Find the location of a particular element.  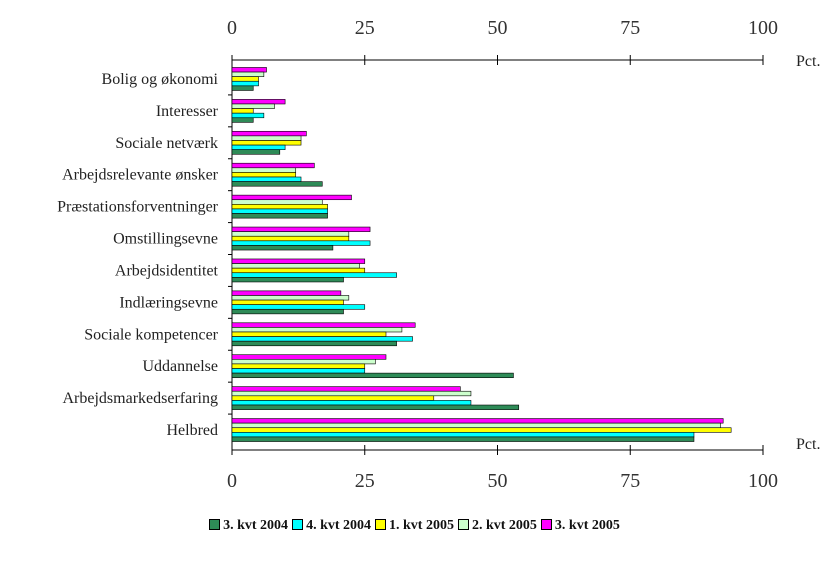

category-label: Uddannelse is located at coordinates (180, 366).